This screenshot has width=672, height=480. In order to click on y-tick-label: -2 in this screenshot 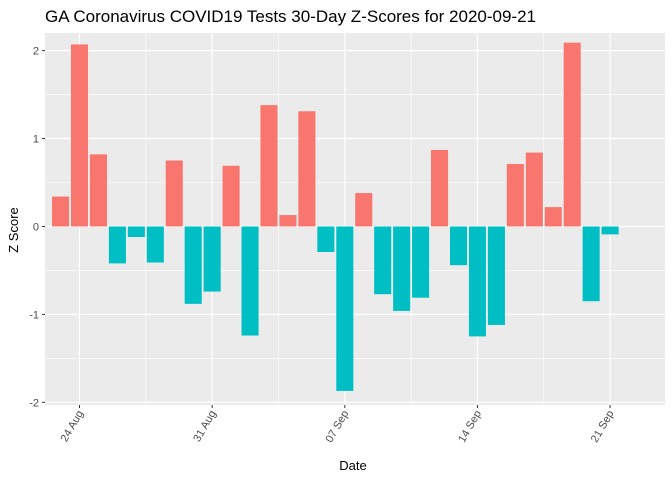, I will do `click(34, 403)`.